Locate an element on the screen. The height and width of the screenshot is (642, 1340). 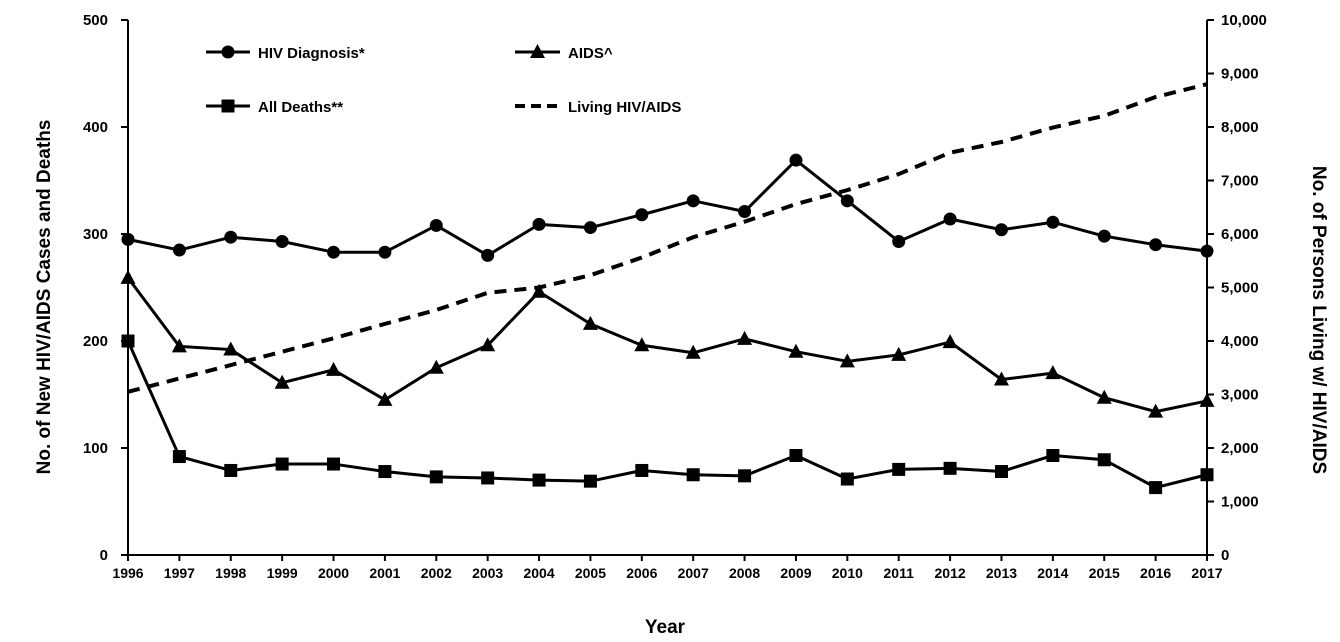
x-tick-label: 1996 is located at coordinates (127, 573).